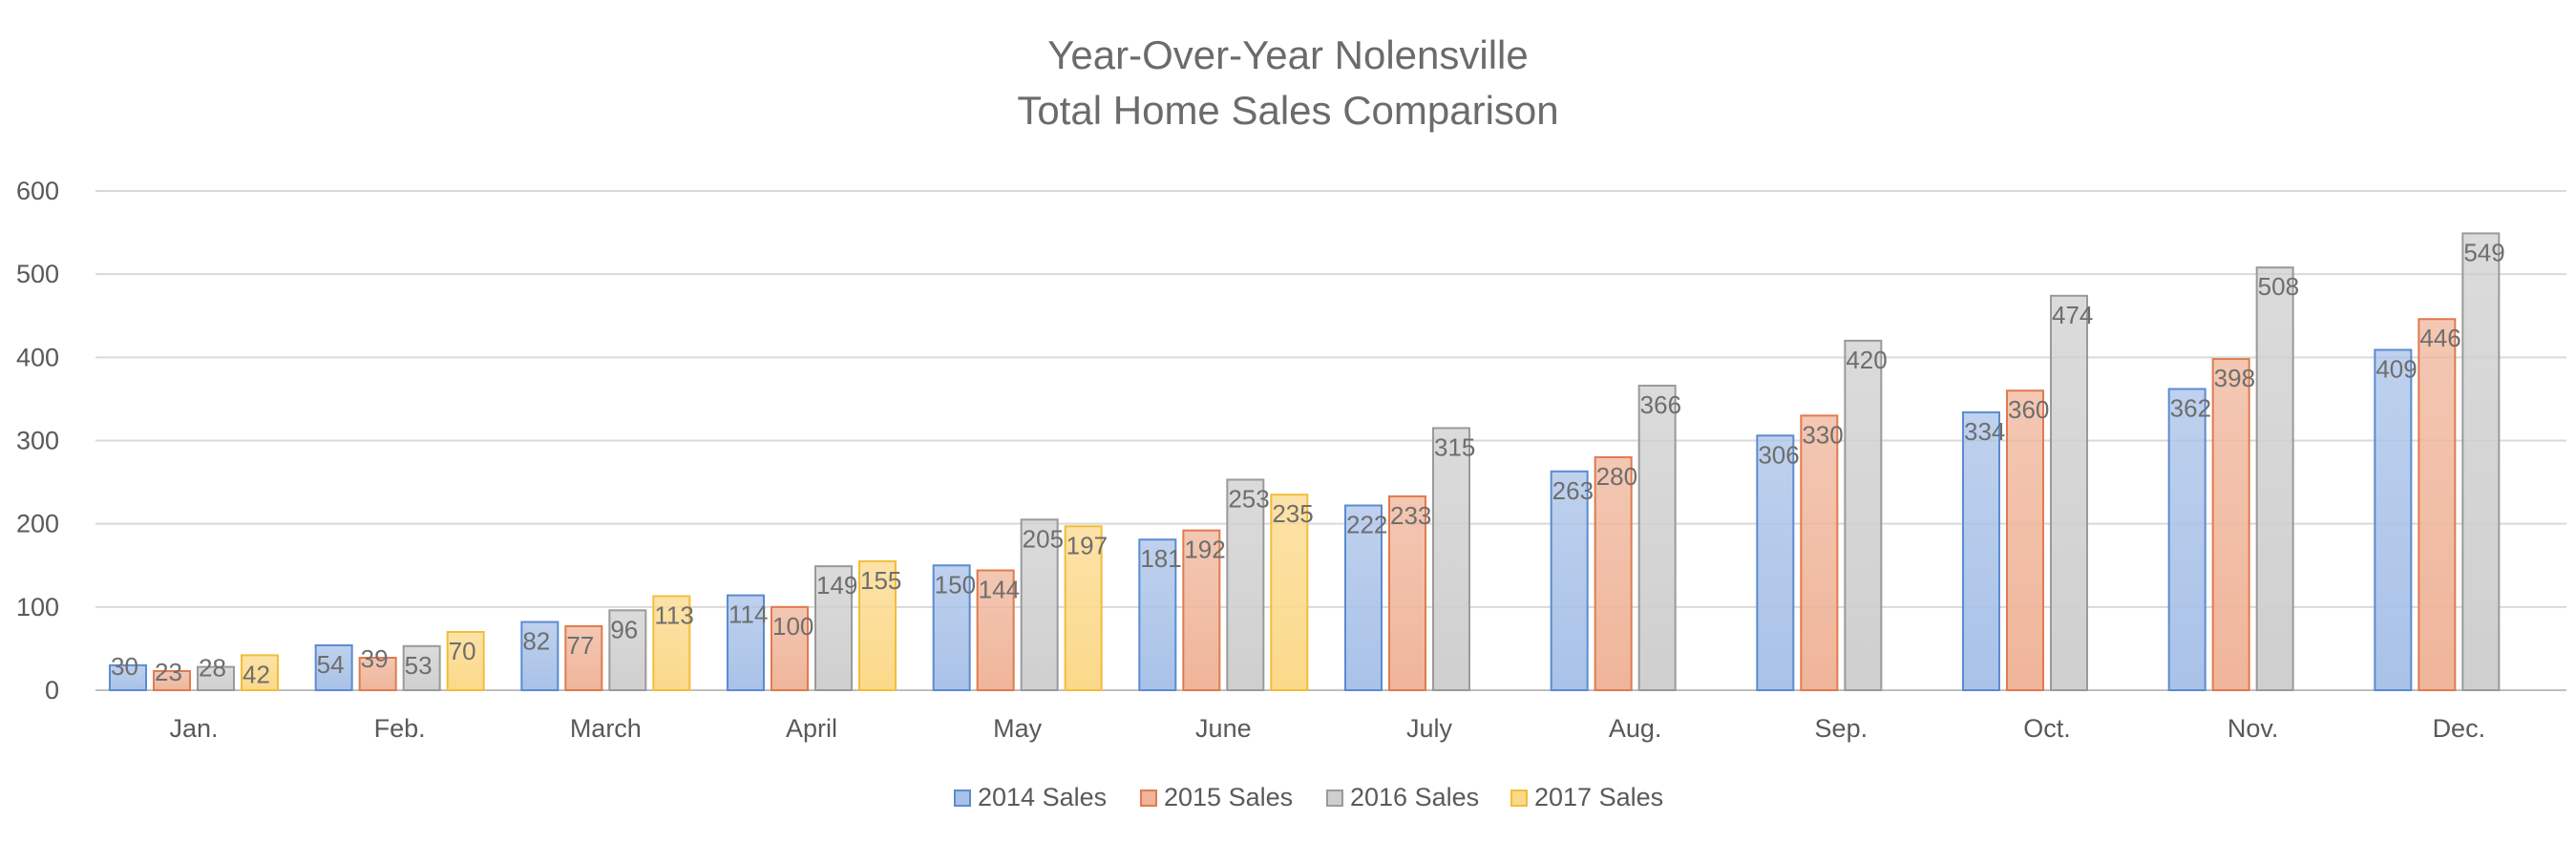 The width and height of the screenshot is (2576, 842). I want to click on bar-2015-sales-sep, so click(1819, 552).